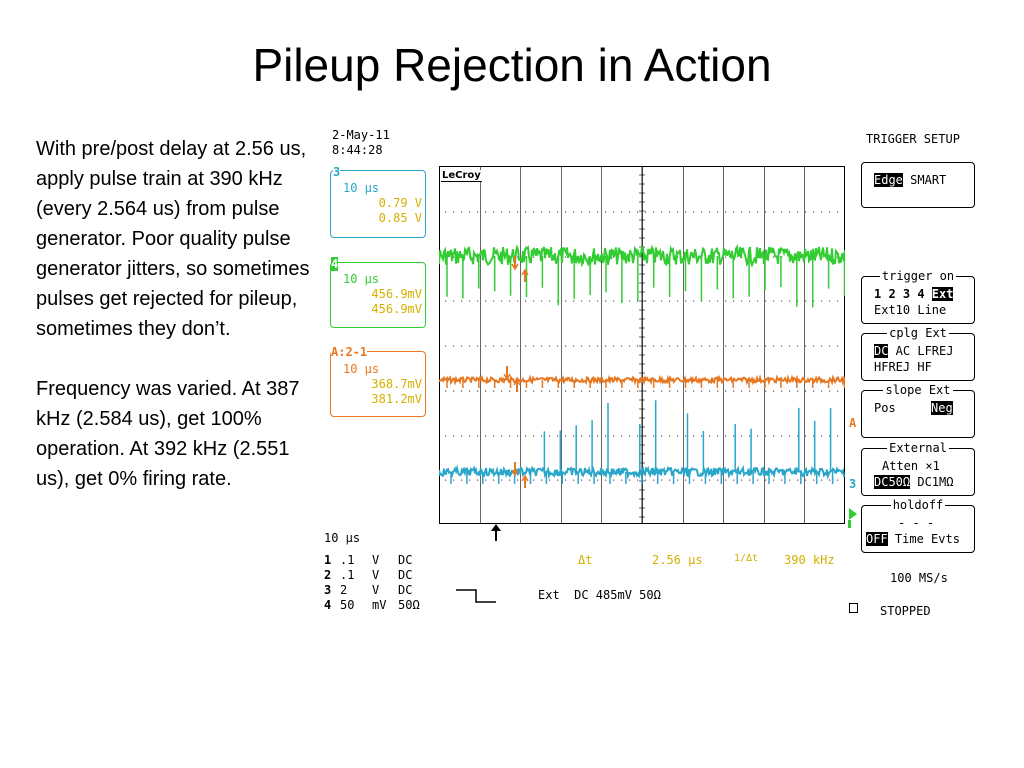 Image resolution: width=1024 pixels, height=768 pixels. I want to click on coupling-options: AC LFREJ, so click(921, 351).